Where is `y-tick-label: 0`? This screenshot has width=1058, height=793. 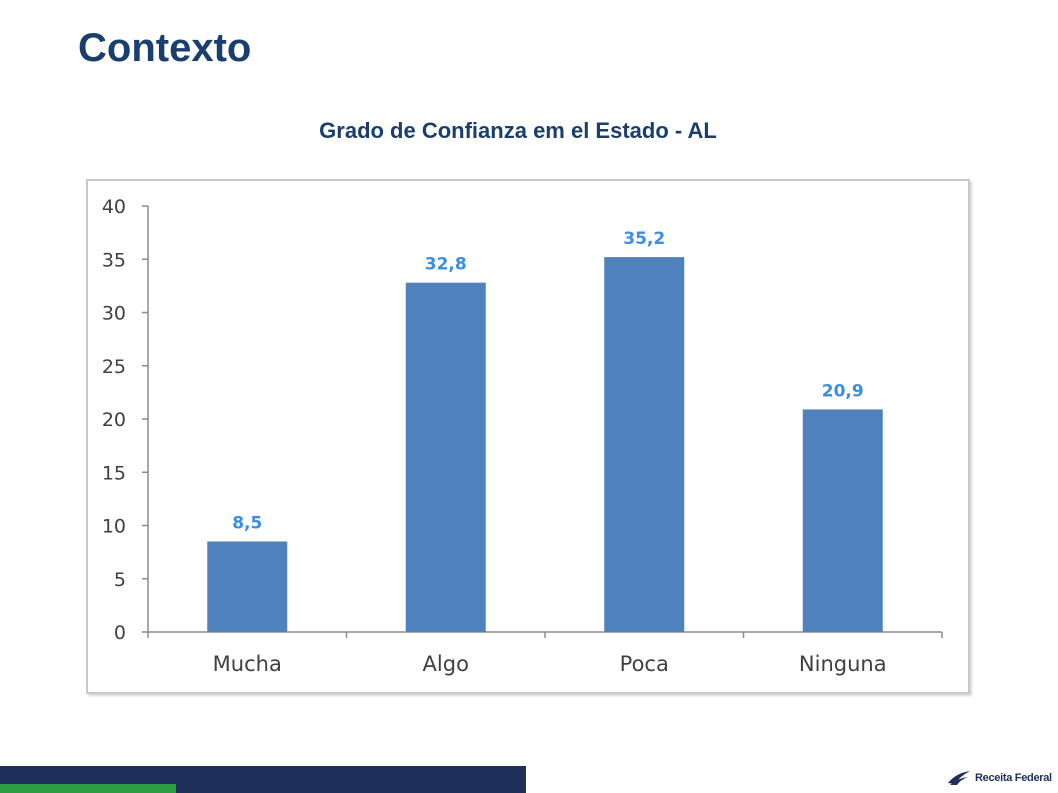
y-tick-label: 0 is located at coordinates (120, 633).